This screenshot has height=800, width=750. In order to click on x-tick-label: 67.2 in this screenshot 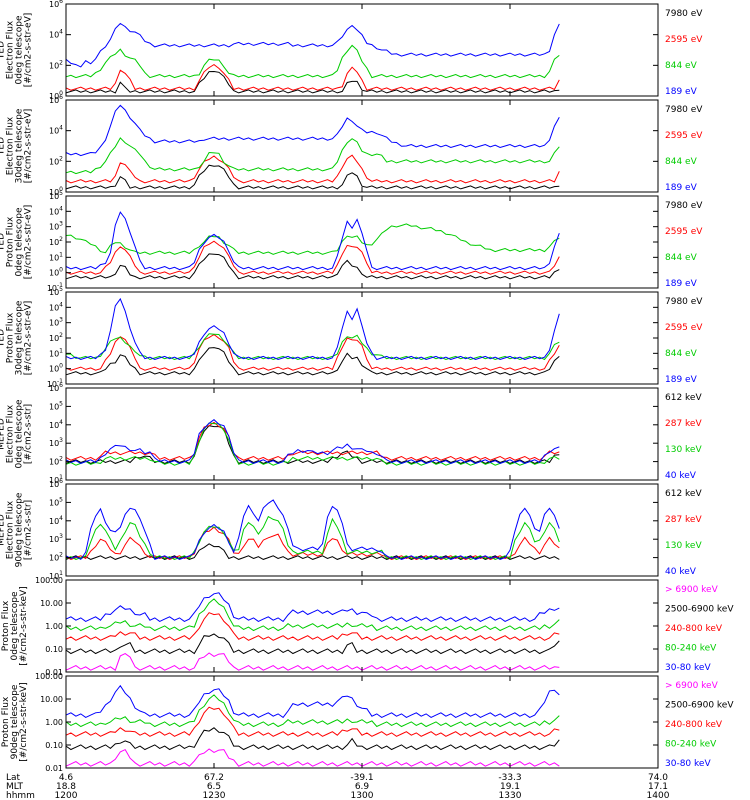, I will do `click(214, 778)`.